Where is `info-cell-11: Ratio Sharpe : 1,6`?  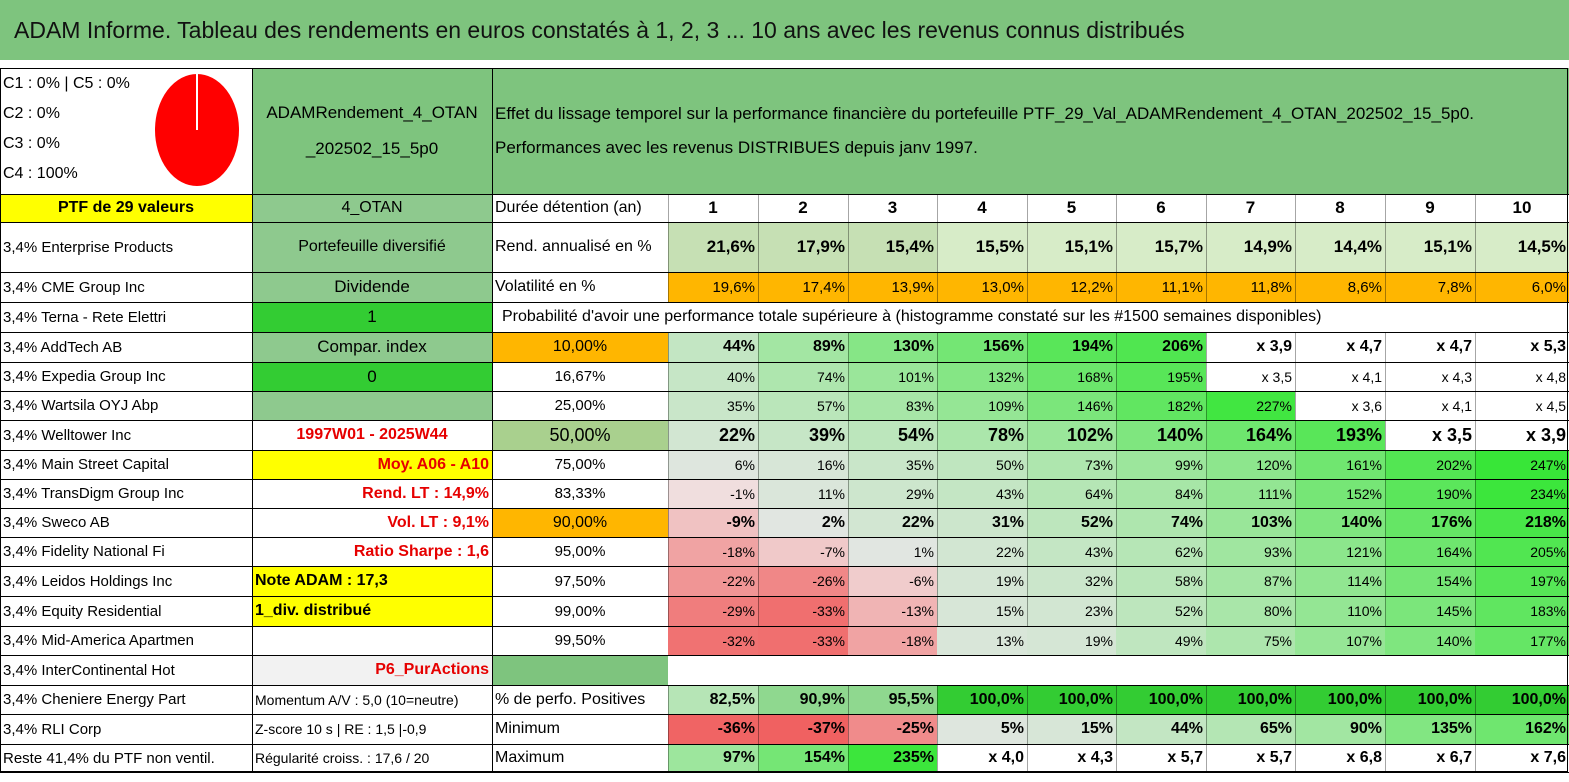 info-cell-11: Ratio Sharpe : 1,6 is located at coordinates (421, 551).